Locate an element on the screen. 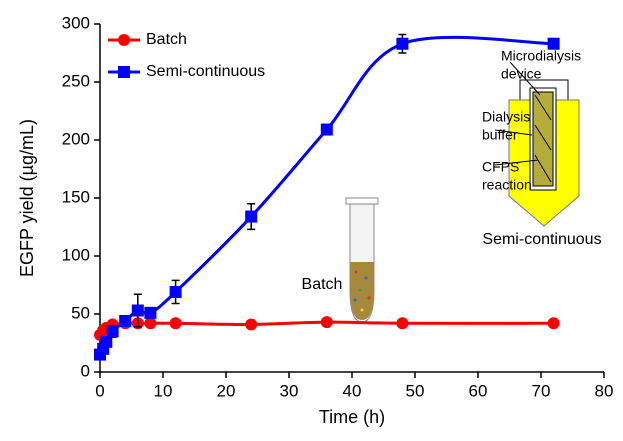  annotation: Dialysis is located at coordinates (506, 117).